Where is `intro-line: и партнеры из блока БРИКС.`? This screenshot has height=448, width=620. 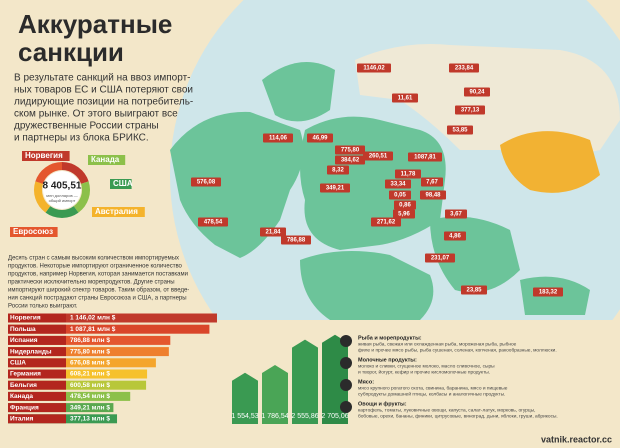 intro-line: и партнеры из блока БРИКС. is located at coordinates (81, 138).